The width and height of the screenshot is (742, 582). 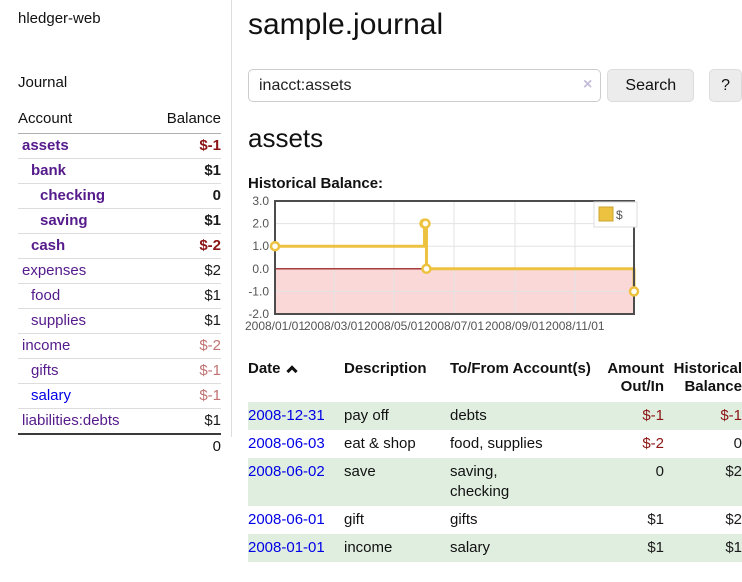 I want to click on y-tick-label: -2.0, so click(x=258, y=314).